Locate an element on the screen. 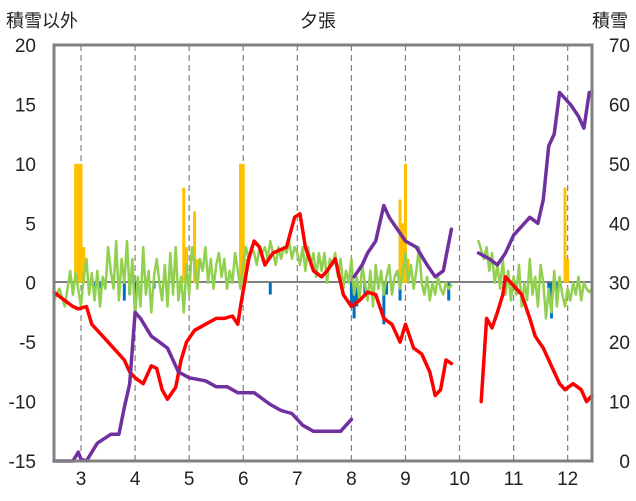 Image resolution: width=636 pixels, height=501 pixels. right-y-tick-label: 50 is located at coordinates (619, 165).